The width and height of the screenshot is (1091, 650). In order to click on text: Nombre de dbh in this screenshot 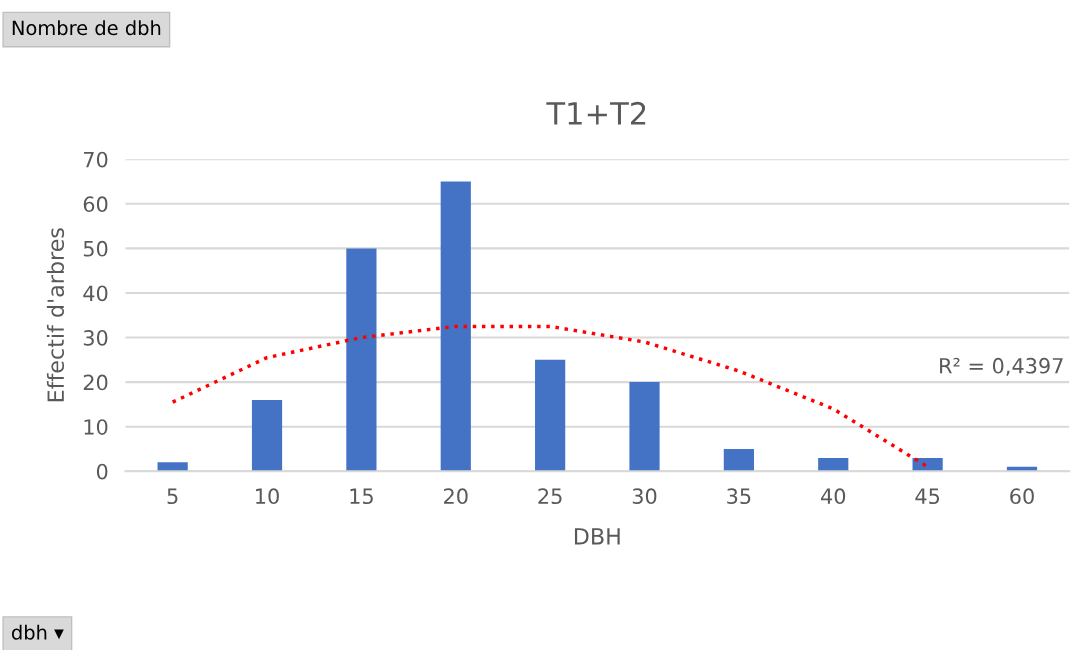, I will do `click(86, 28)`.